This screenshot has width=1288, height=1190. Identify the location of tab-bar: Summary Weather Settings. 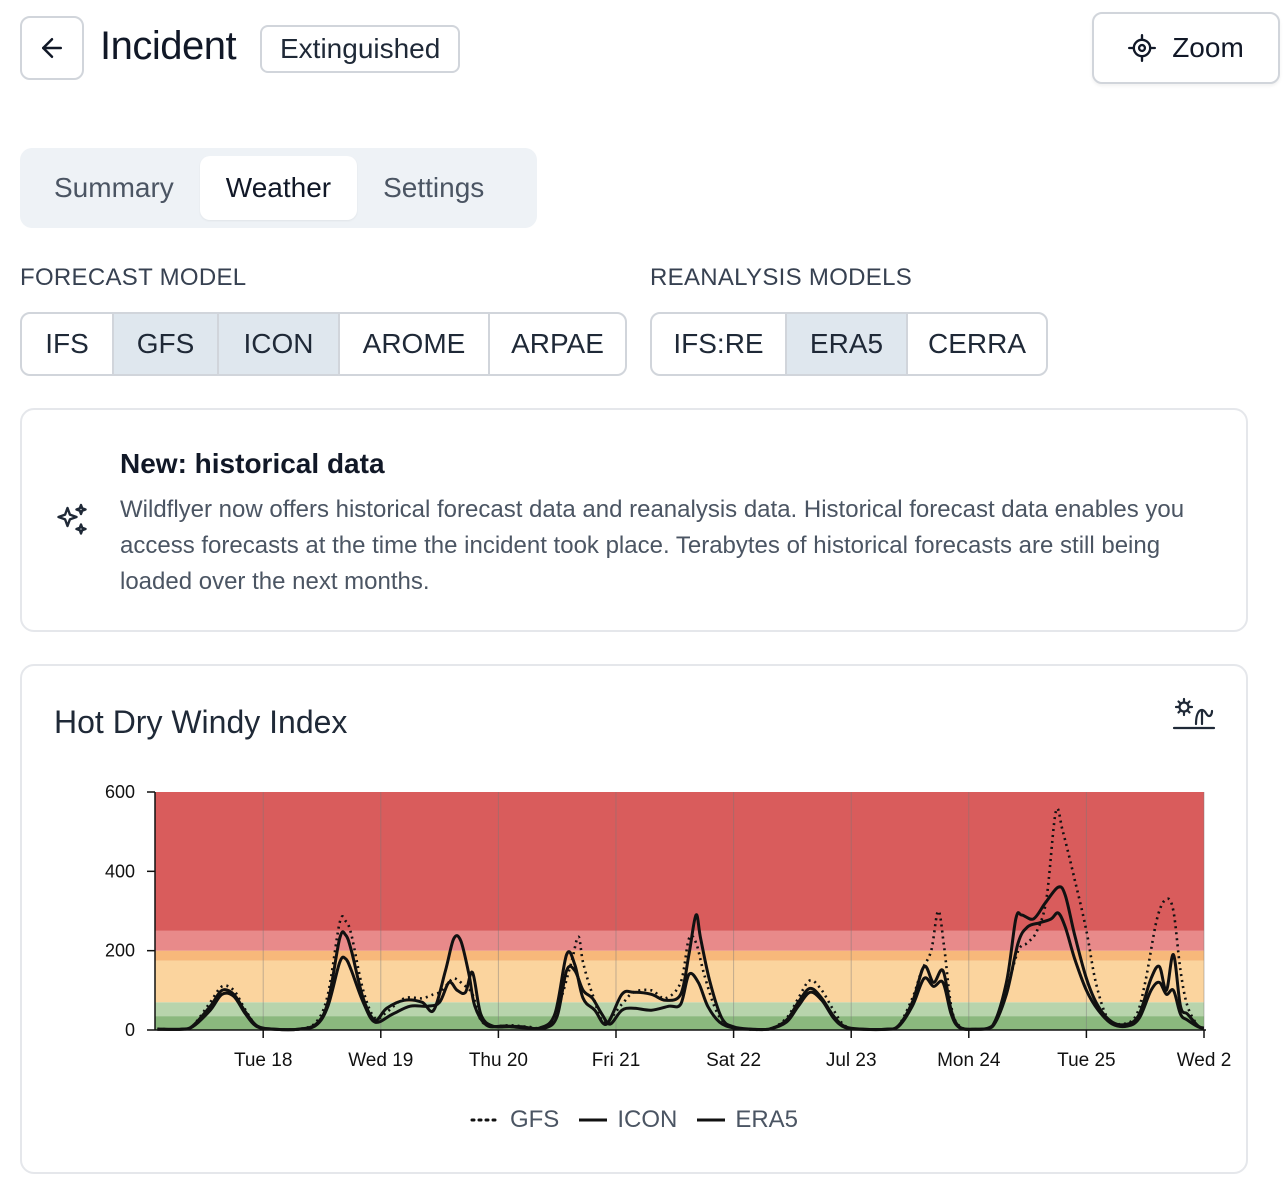
(278, 188).